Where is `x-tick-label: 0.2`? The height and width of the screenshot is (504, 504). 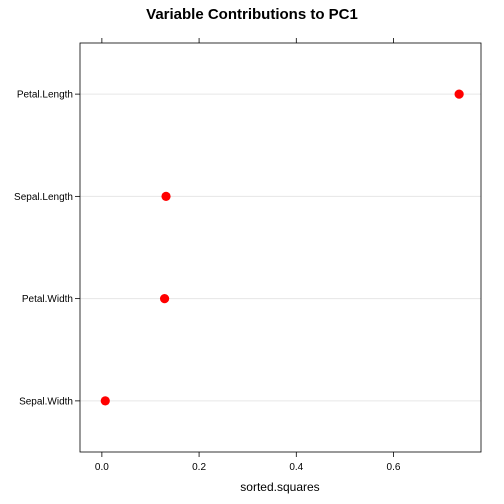 x-tick-label: 0.2 is located at coordinates (199, 467).